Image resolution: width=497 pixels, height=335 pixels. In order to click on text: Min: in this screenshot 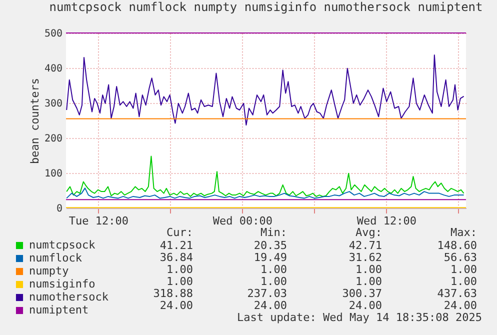, I will do `click(273, 232)`.